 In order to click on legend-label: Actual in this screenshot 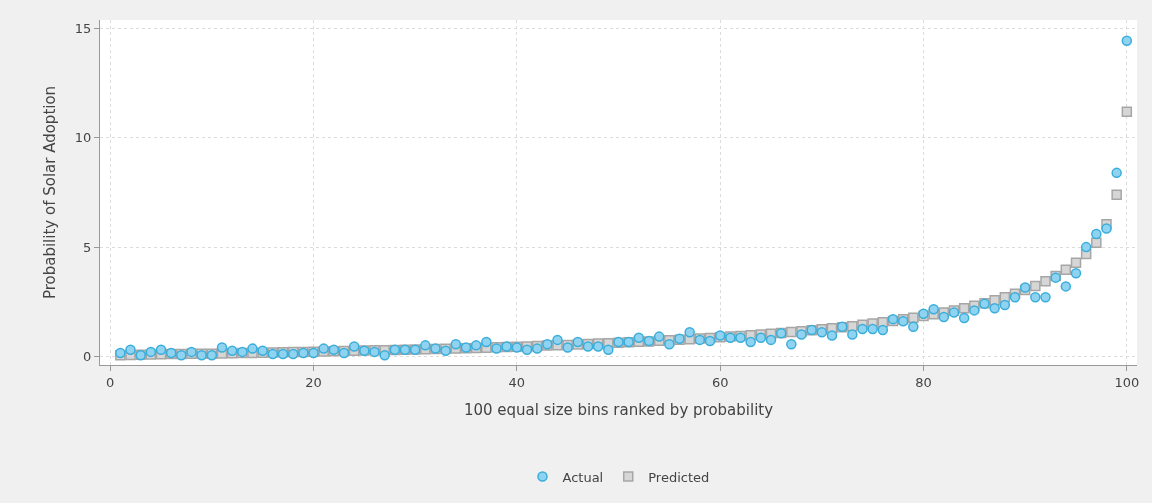, I will do `click(583, 477)`.